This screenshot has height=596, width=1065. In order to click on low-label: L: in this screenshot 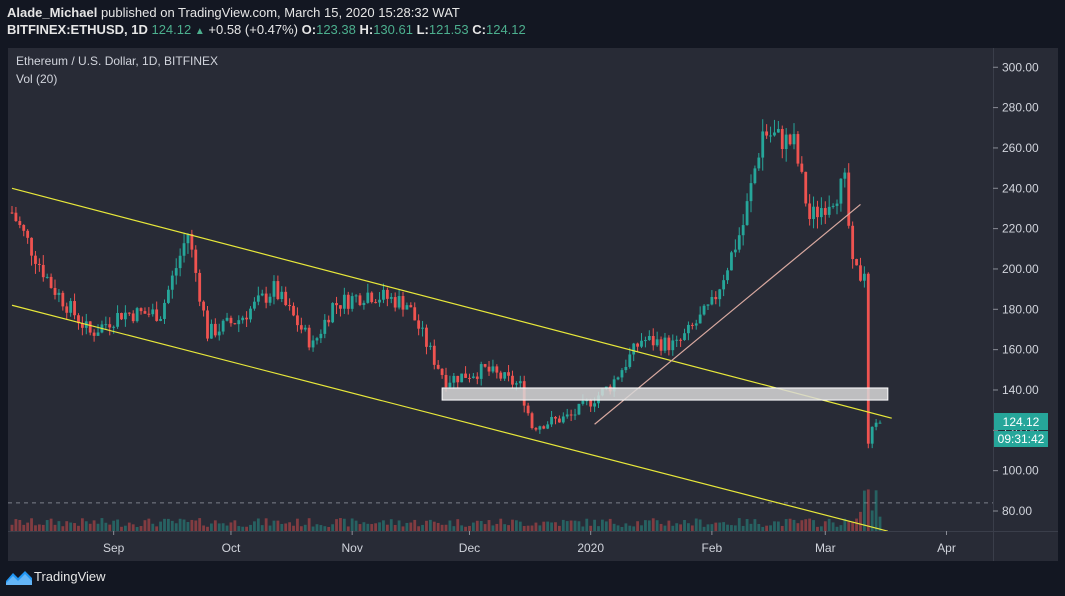, I will do `click(422, 29)`.